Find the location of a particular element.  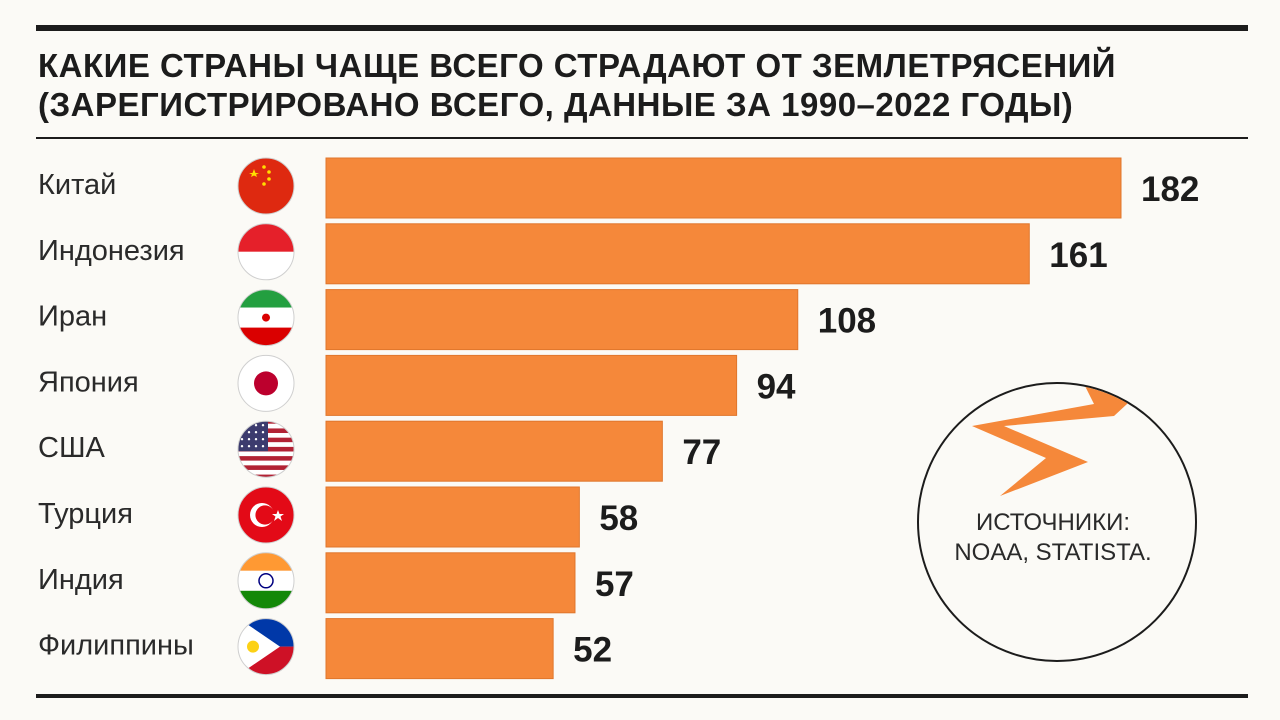

turkey-flag-icon is located at coordinates (266, 515).